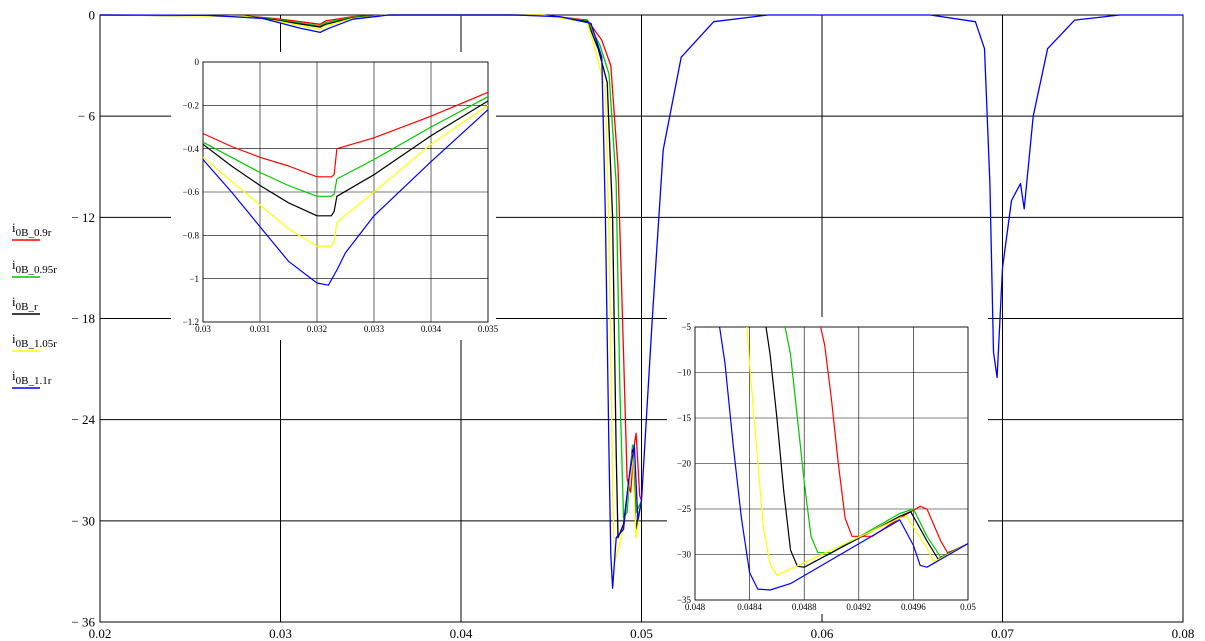 This screenshot has height=641, width=1205. What do you see at coordinates (260, 329) in the screenshot?
I see `inset-left-xtick-label-1: 0.031` at bounding box center [260, 329].